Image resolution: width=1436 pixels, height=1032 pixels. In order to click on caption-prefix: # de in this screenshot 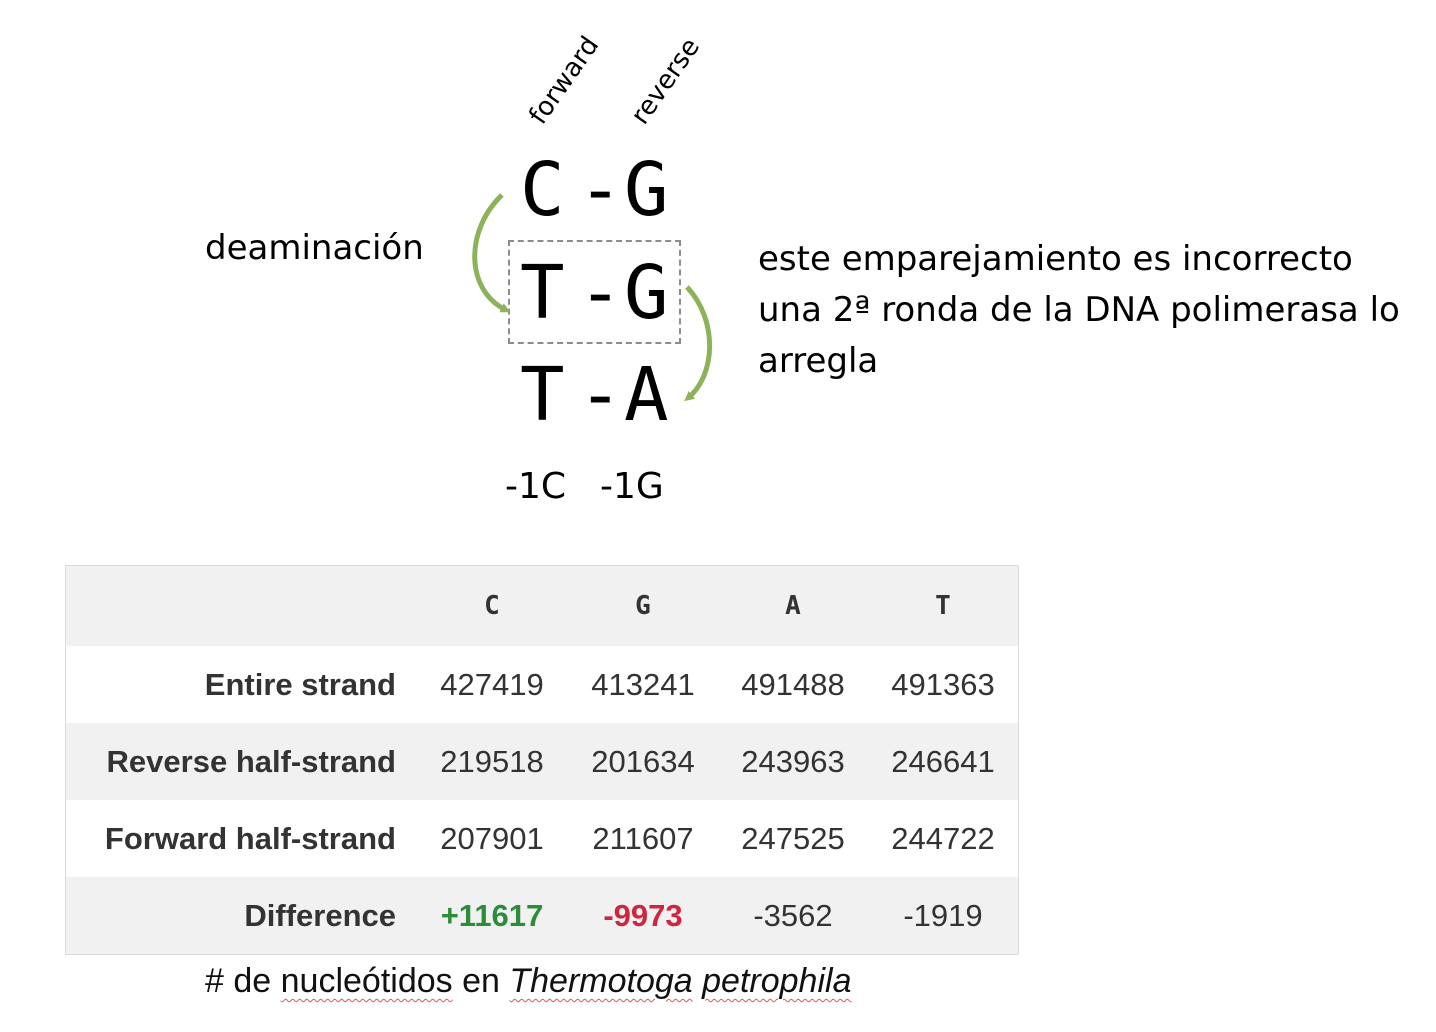, I will do `click(243, 981)`.